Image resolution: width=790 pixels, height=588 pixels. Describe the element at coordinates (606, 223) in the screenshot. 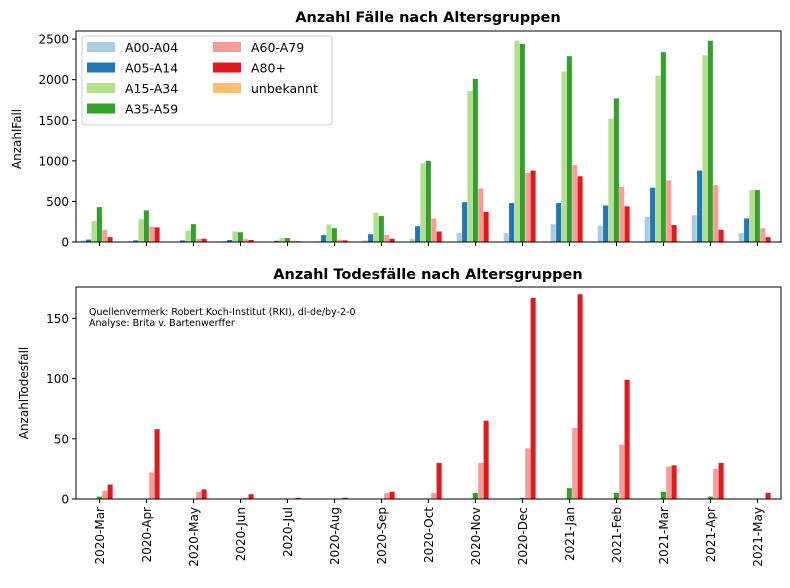

I see `cases-bar-a05-a14-2021-Feb` at that location.